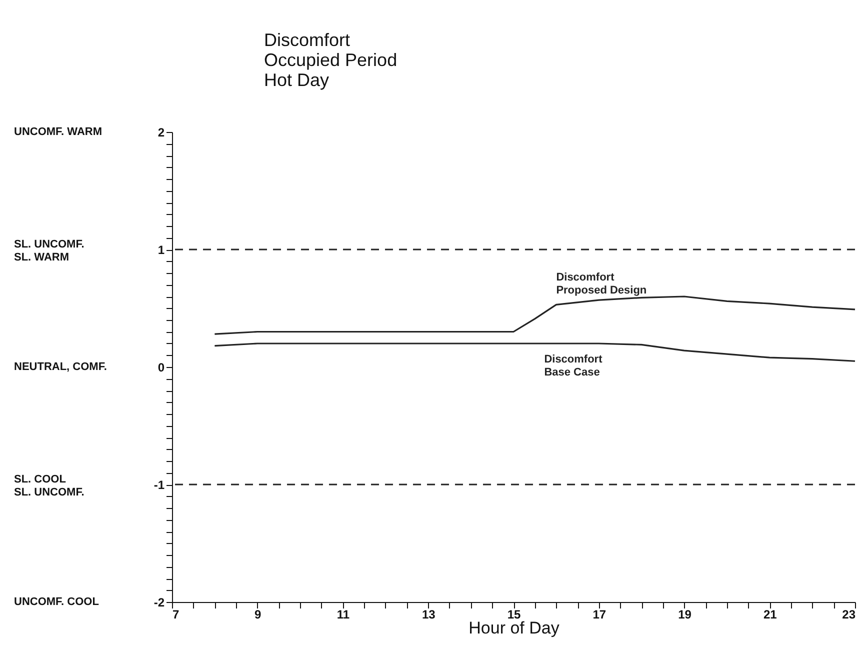 This screenshot has height=647, width=862. I want to click on text: SL. COOL SL. UNCOMF., so click(49, 486).